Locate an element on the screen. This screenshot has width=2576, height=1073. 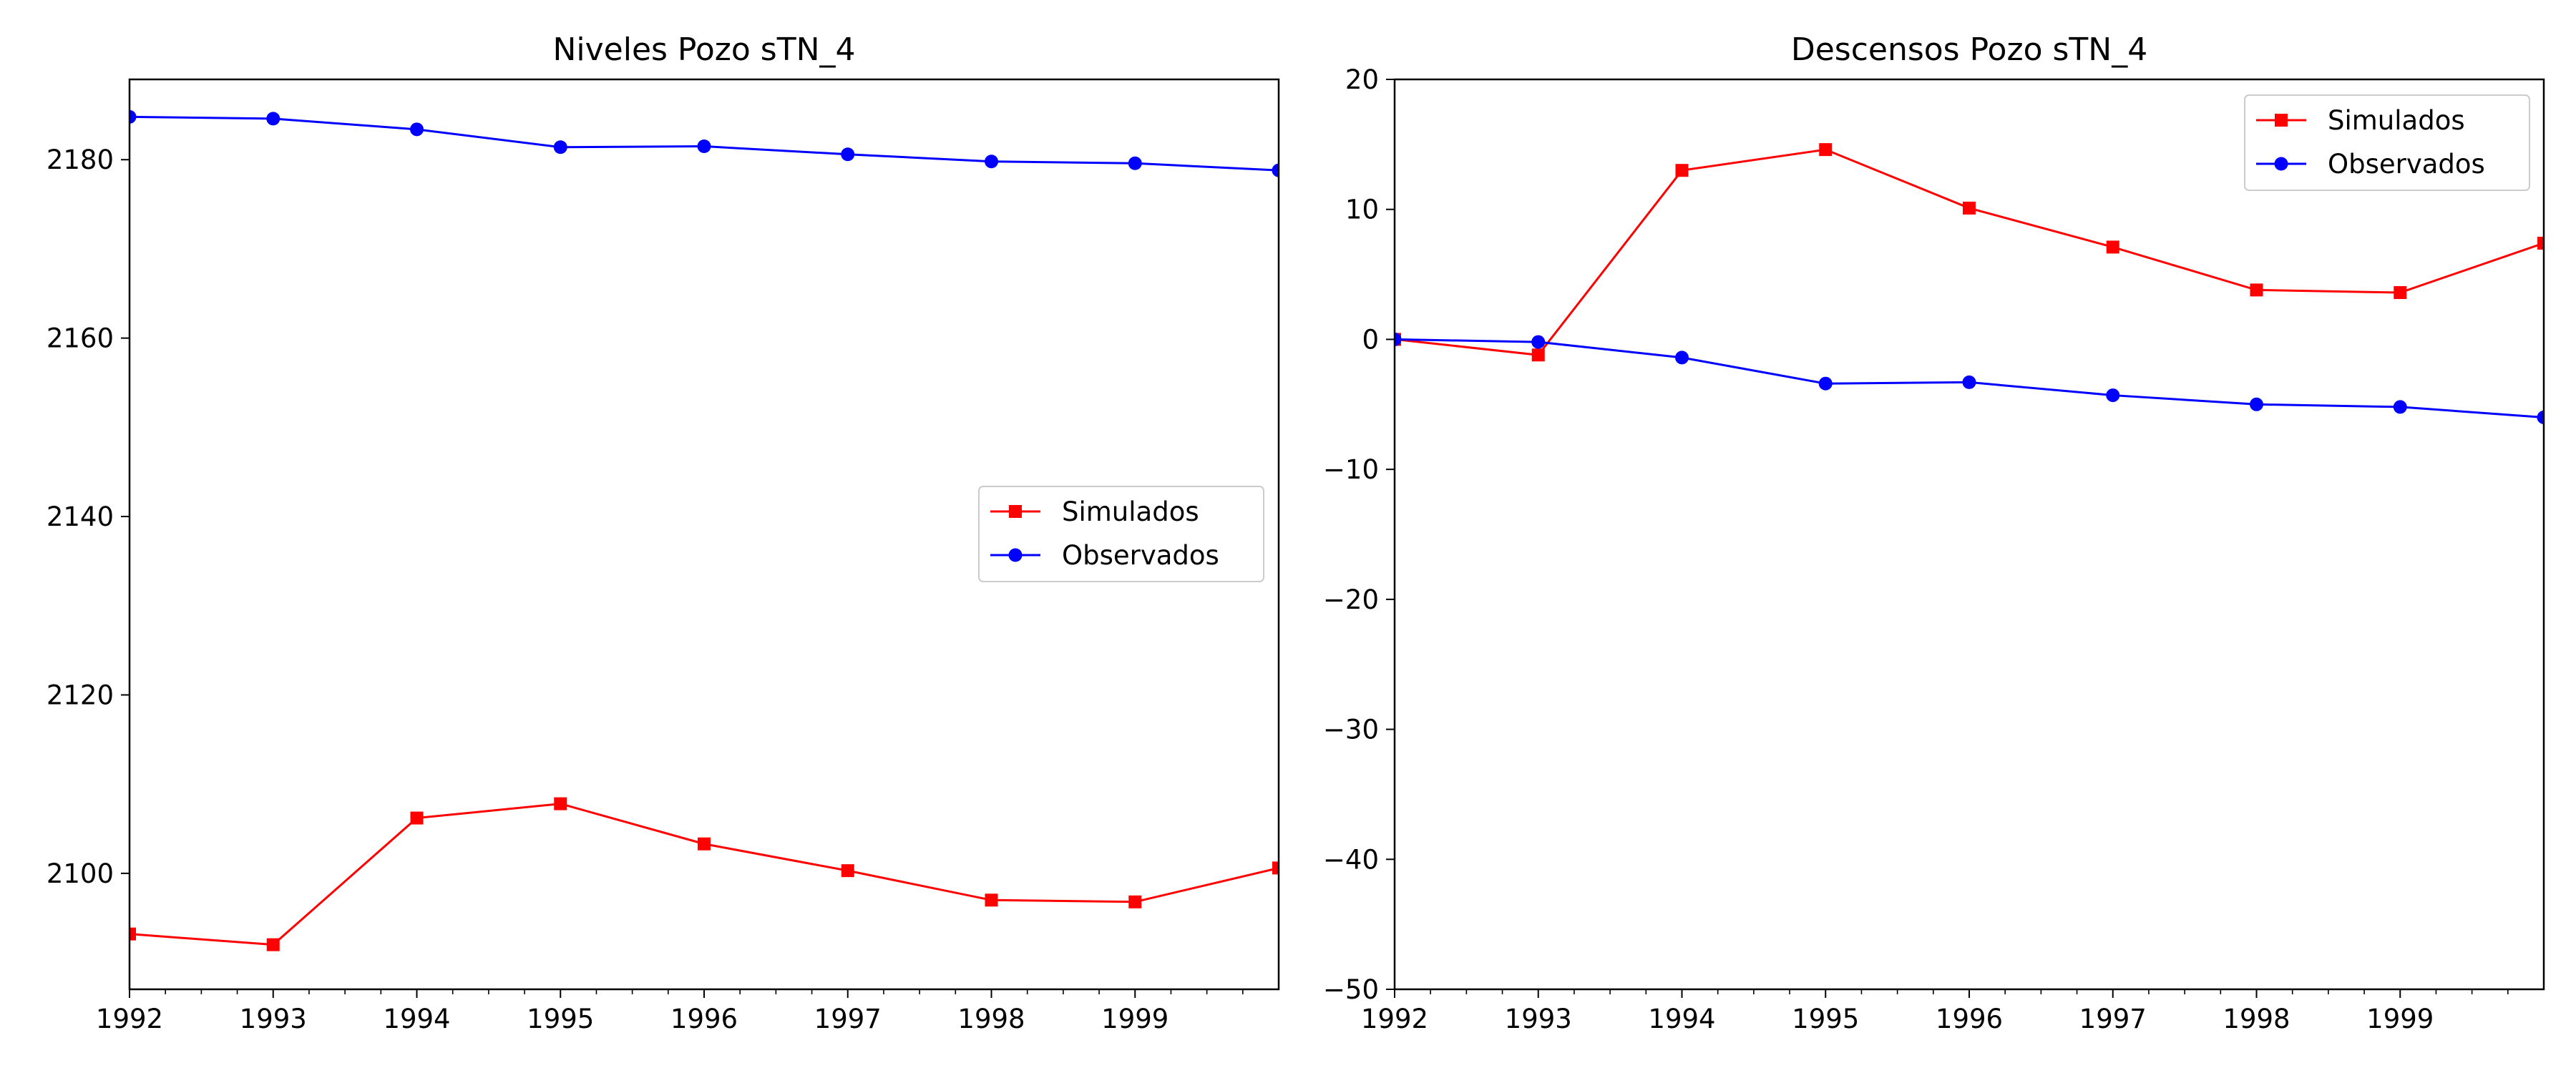
y-tick-label: 2120 is located at coordinates (80, 695).